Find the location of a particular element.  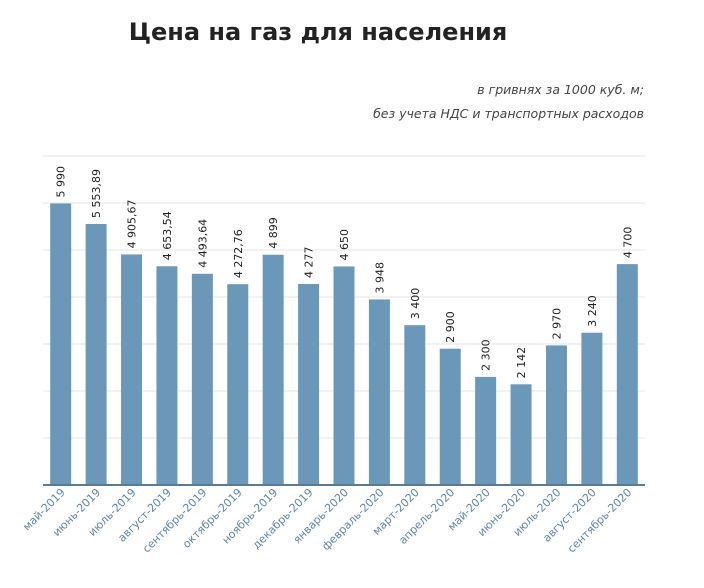

bar-value-label: 2 300 is located at coordinates (486, 355).